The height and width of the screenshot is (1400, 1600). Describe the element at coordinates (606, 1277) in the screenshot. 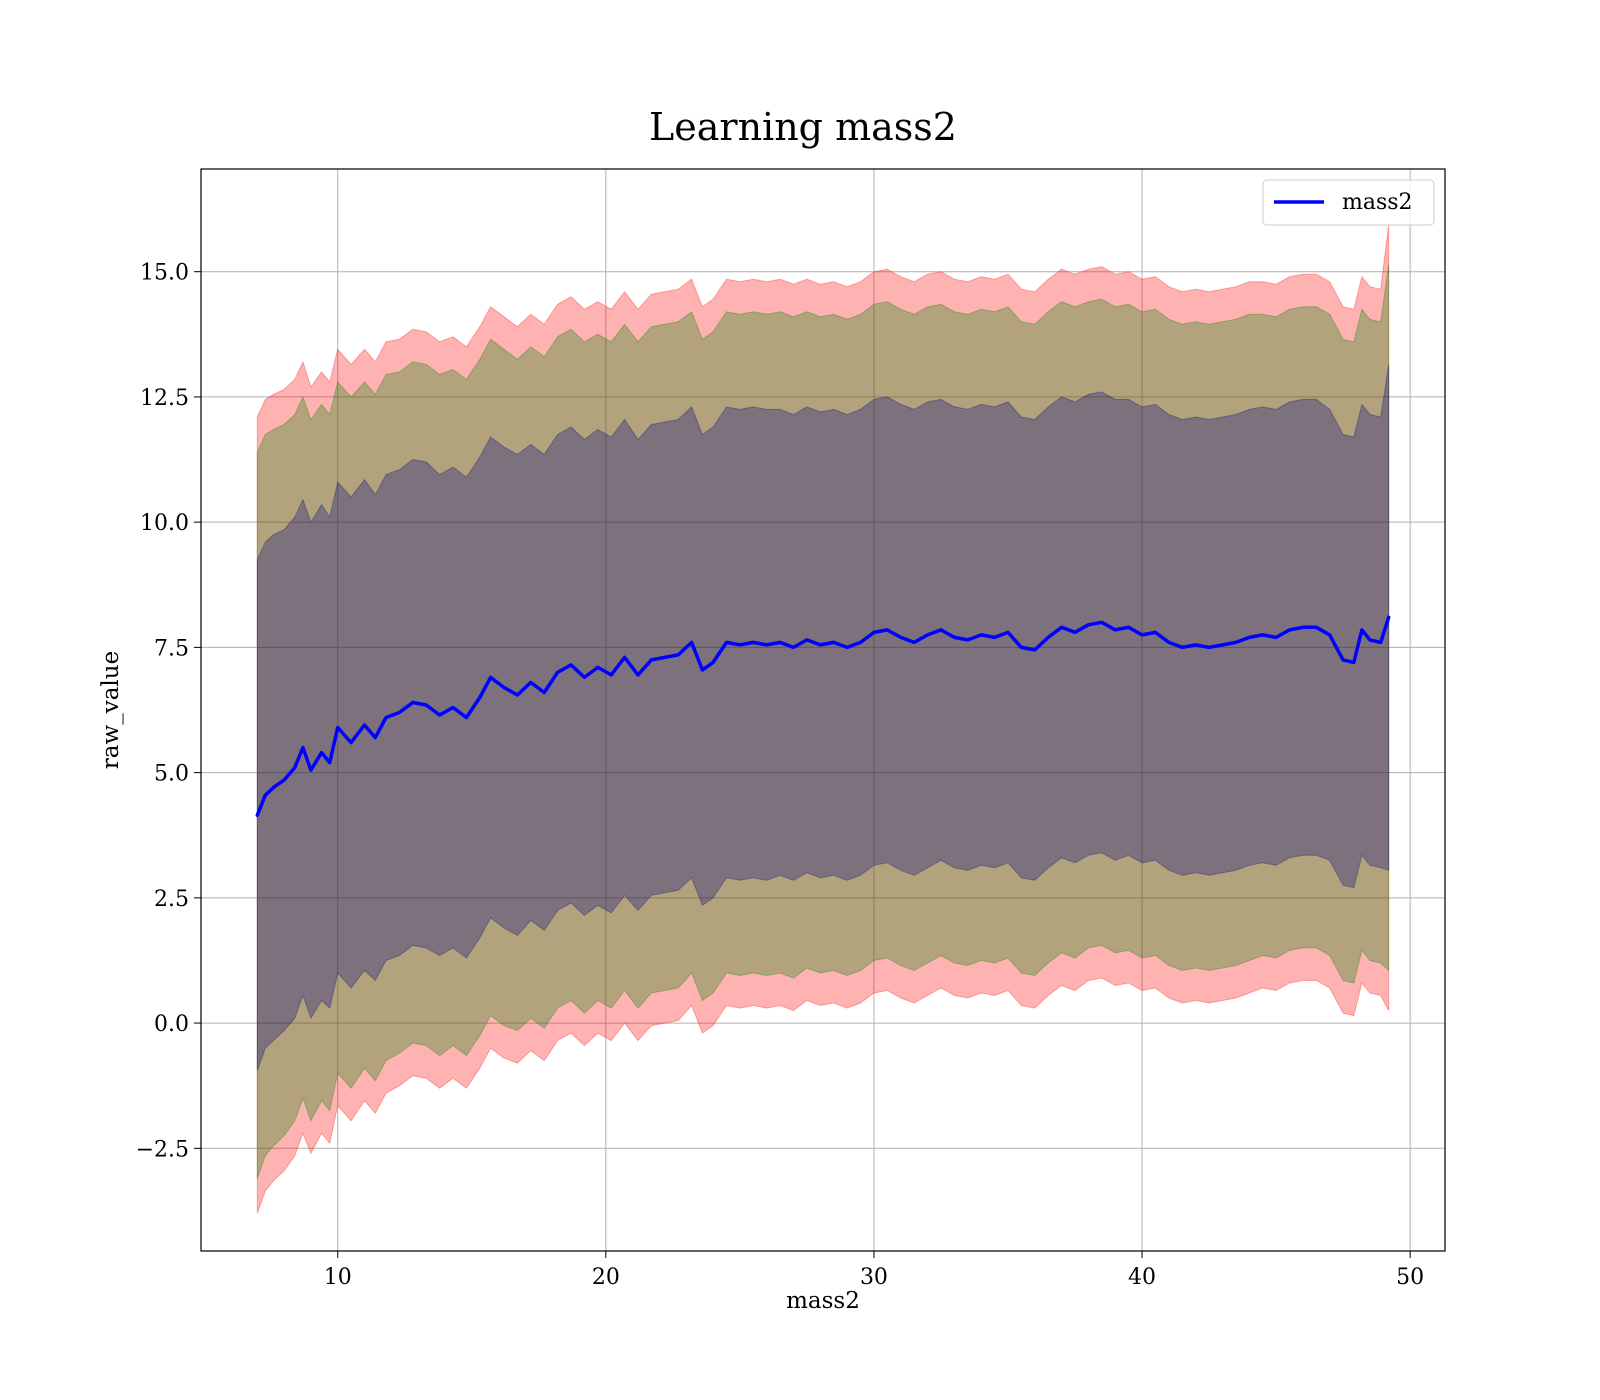

I see `x-tick-label-1: 20` at that location.